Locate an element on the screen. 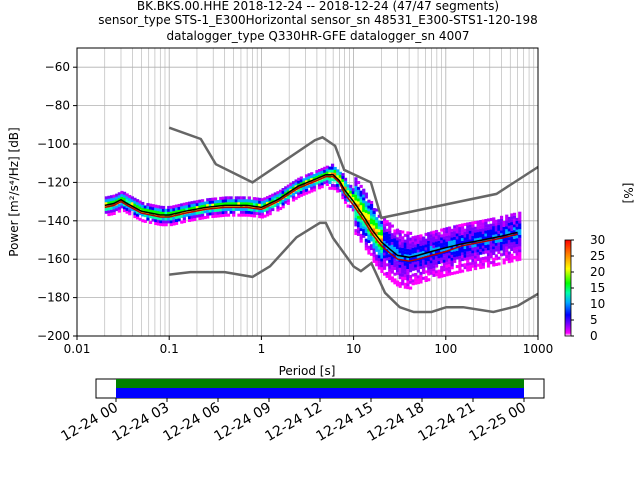  timeline-tick-label: 12-24 21 is located at coordinates (446, 422).